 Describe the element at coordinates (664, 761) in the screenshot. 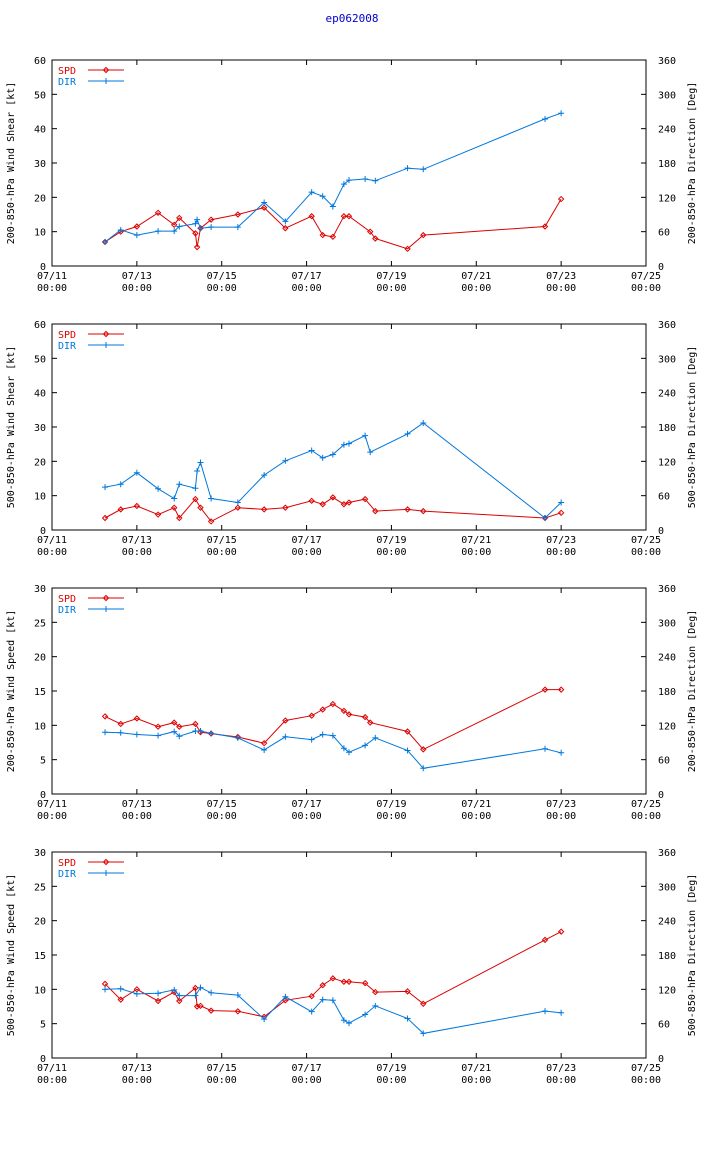

I see `right-tick-label: 60` at that location.